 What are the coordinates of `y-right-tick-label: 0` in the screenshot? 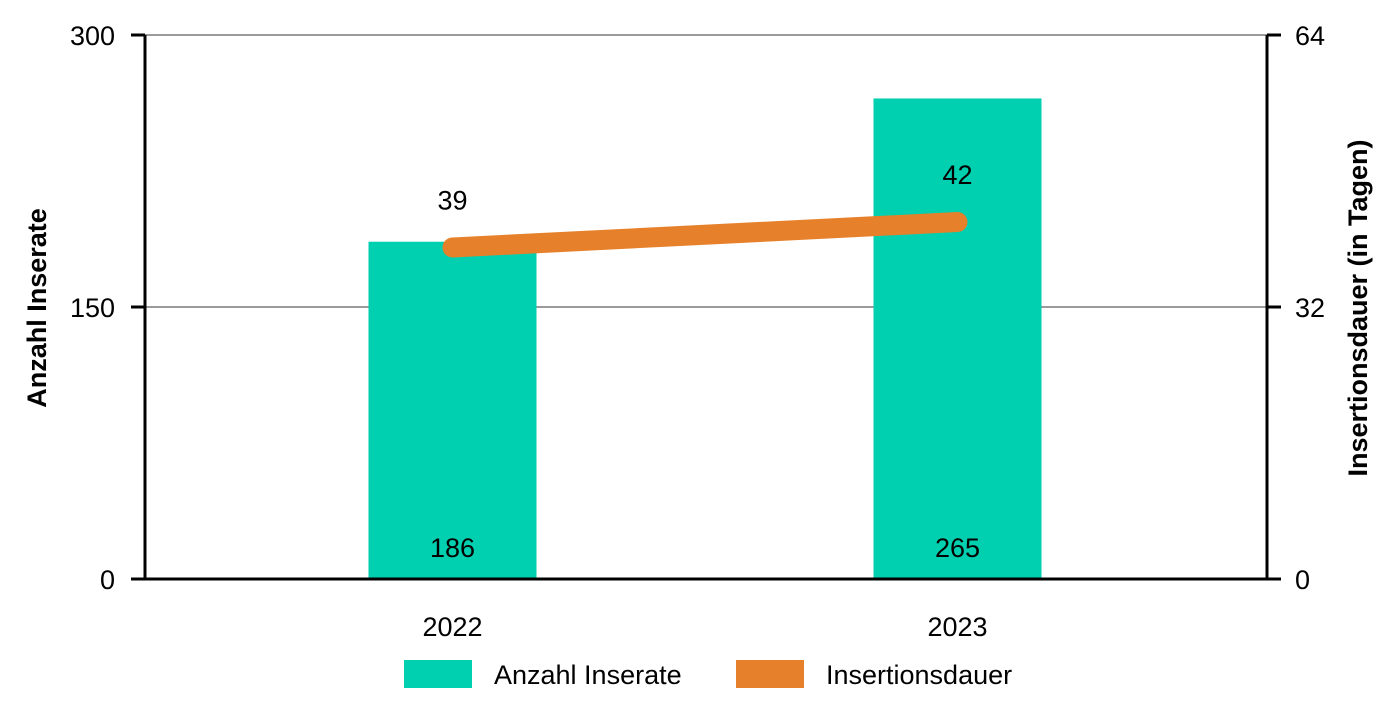 It's located at (1302, 580).